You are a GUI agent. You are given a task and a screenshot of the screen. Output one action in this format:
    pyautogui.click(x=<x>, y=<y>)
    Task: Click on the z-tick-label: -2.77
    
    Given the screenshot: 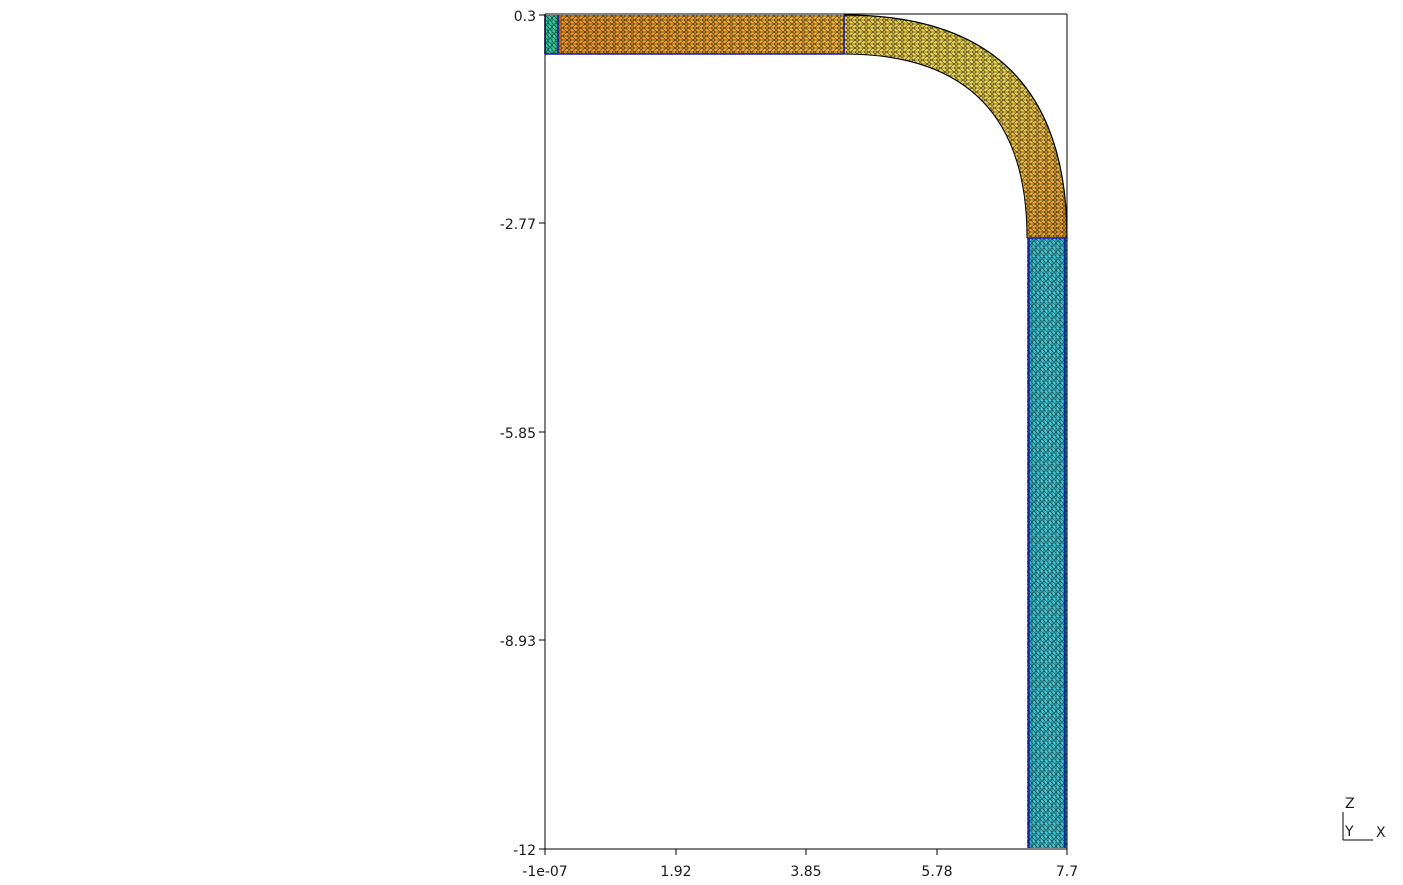 What is the action you would take?
    pyautogui.click(x=518, y=225)
    